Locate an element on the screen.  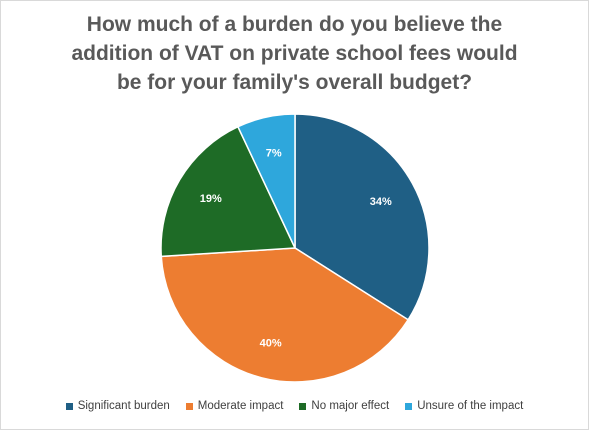
legend-item-unsure-of-the-impact: Unsure of the impact is located at coordinates (464, 406).